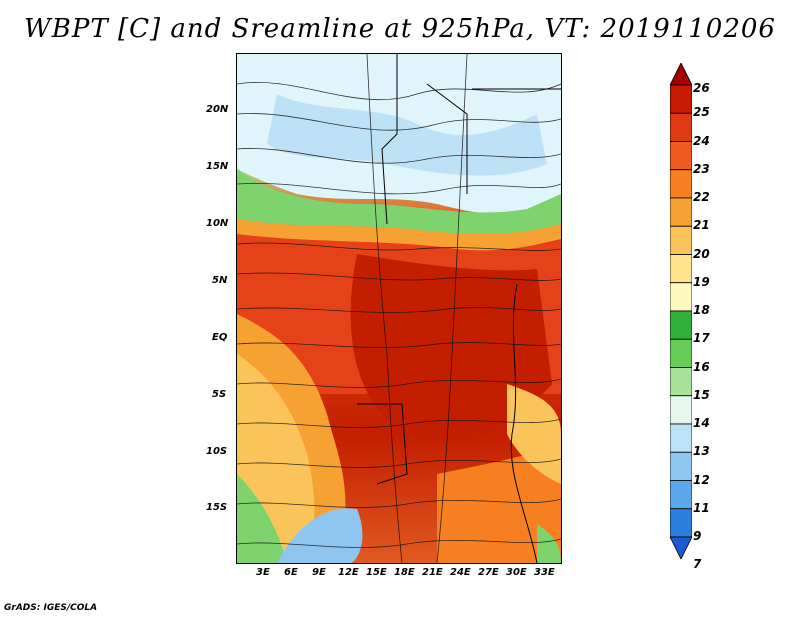 The image size is (800, 618). What do you see at coordinates (51, 608) in the screenshot?
I see `credit-text: GrADS: IGES/COLA` at bounding box center [51, 608].